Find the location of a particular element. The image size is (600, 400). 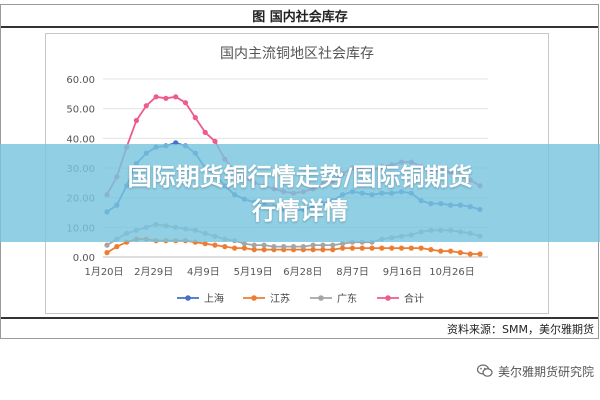

watermark: 美尔雅期货研究院 is located at coordinates (535, 371).